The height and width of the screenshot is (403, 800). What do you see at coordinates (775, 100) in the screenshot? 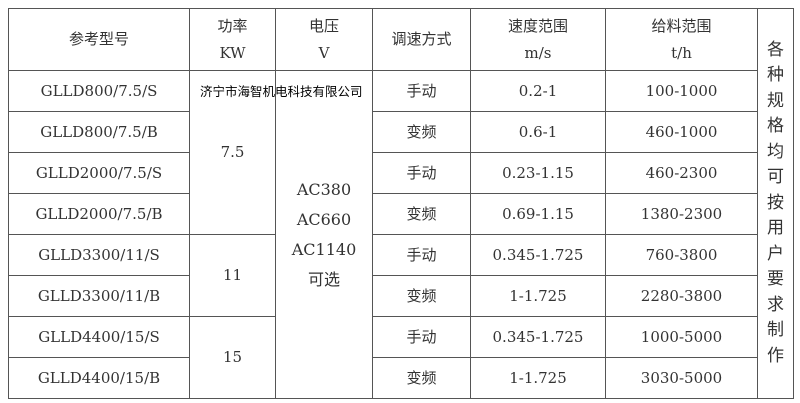
I see `note-char: 规` at bounding box center [775, 100].